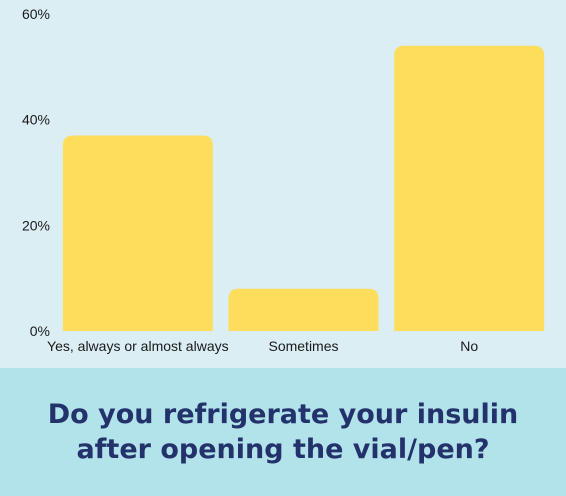 This screenshot has width=566, height=496. I want to click on y-tick-label: 40%, so click(36, 120).